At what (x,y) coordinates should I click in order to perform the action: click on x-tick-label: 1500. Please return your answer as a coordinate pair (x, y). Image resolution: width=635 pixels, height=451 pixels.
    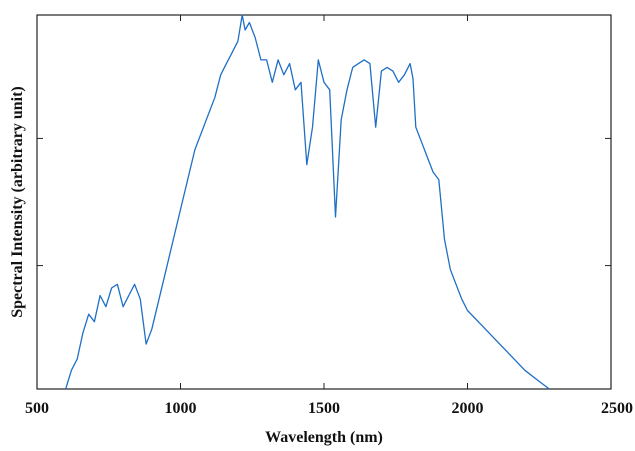
    Looking at the image, I should click on (324, 408).